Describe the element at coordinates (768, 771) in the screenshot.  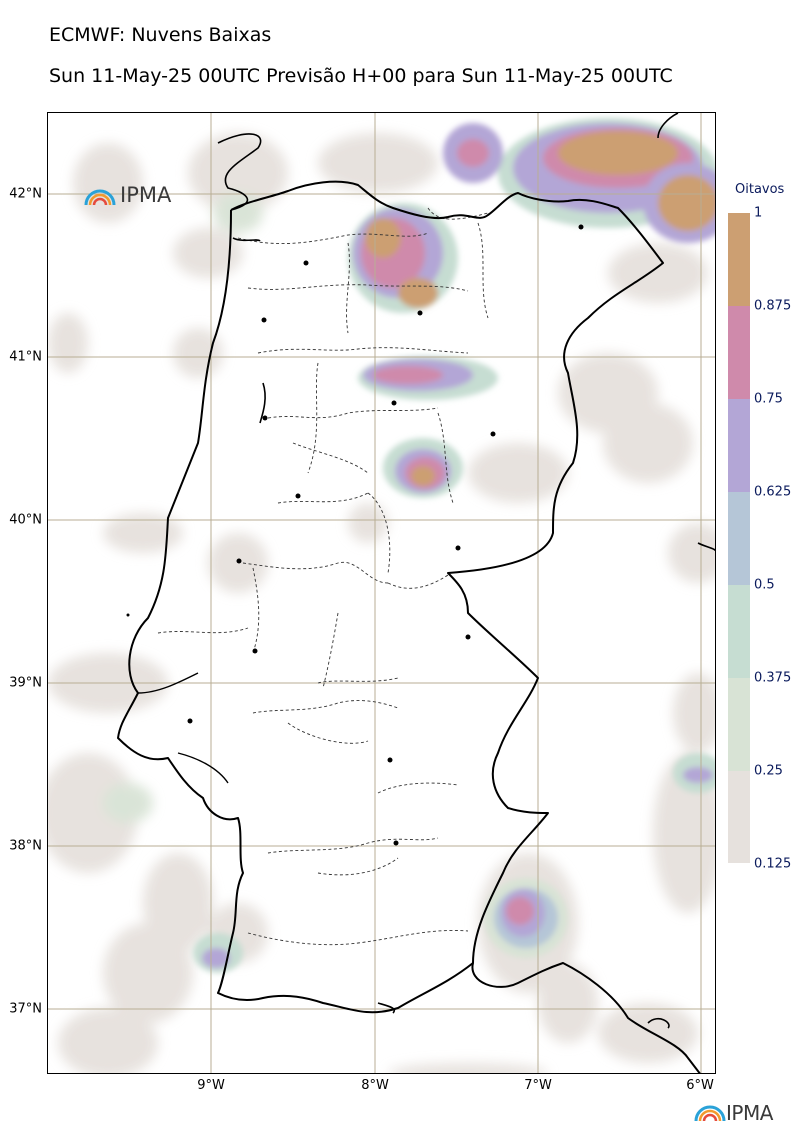
I see `colorbar-tick: 0.25` at that location.